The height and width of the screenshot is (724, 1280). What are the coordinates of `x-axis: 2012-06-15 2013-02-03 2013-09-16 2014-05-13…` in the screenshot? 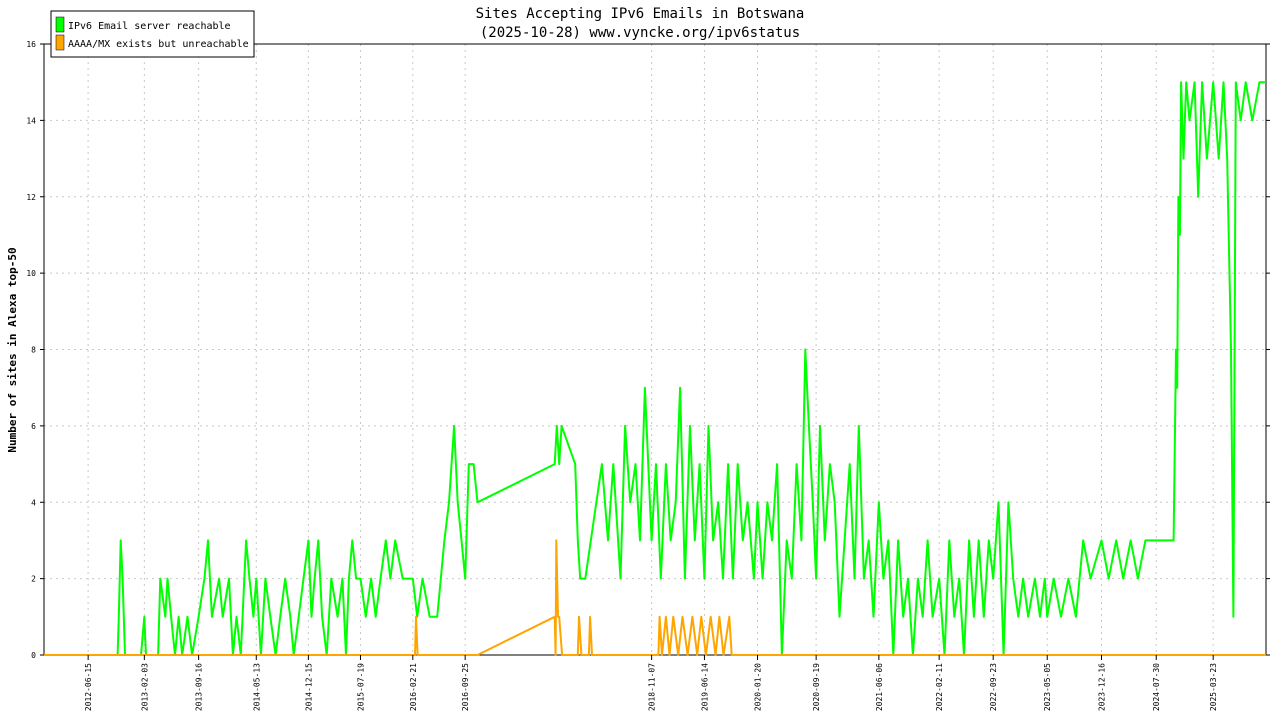 It's located at (651, 683).